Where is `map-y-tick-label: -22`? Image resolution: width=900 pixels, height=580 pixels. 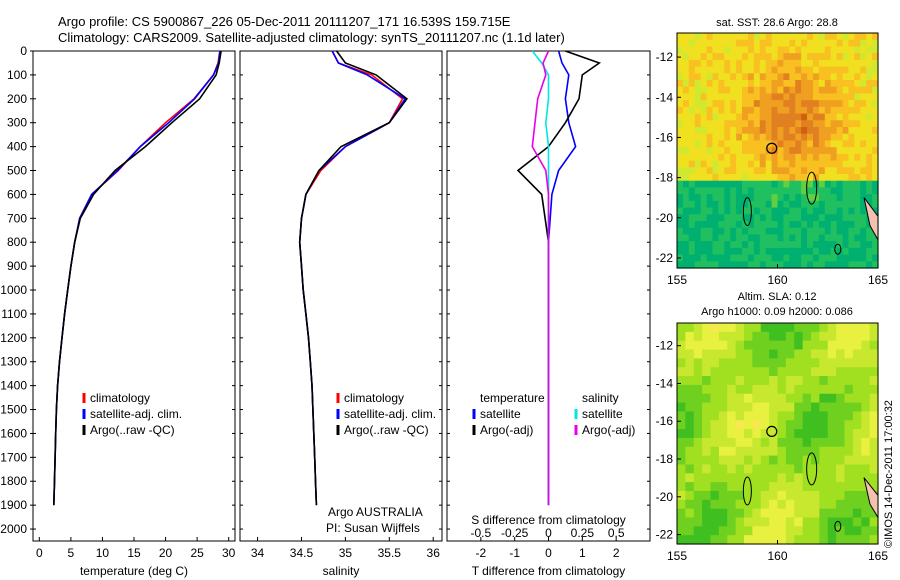
map-y-tick-label: -22 is located at coordinates (665, 535).